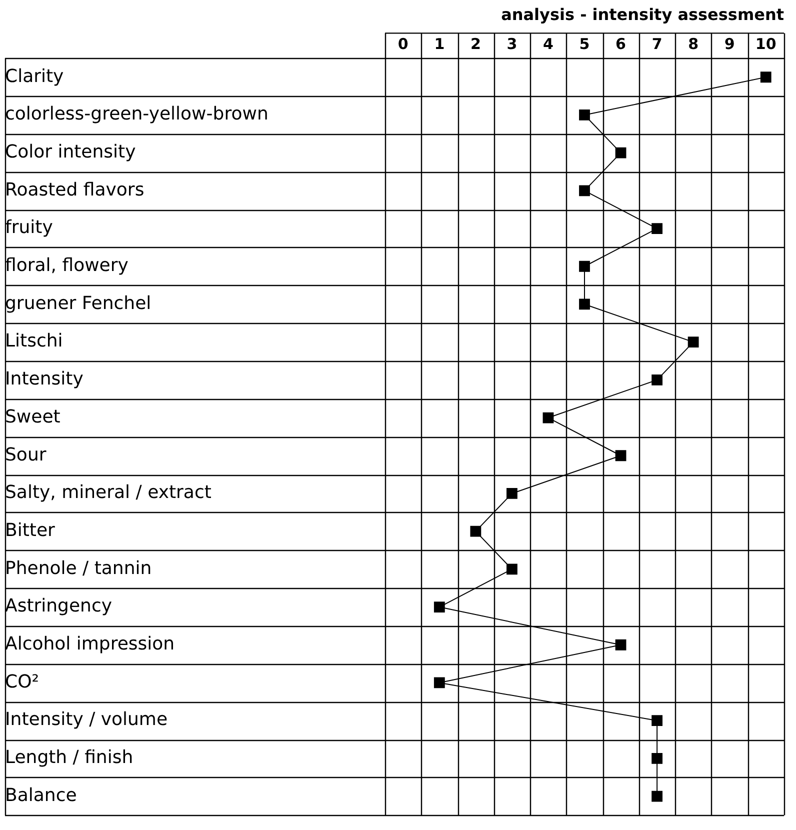 The image size is (796, 830). Describe the element at coordinates (58, 606) in the screenshot. I see `y-tick-label: Astringency` at that location.